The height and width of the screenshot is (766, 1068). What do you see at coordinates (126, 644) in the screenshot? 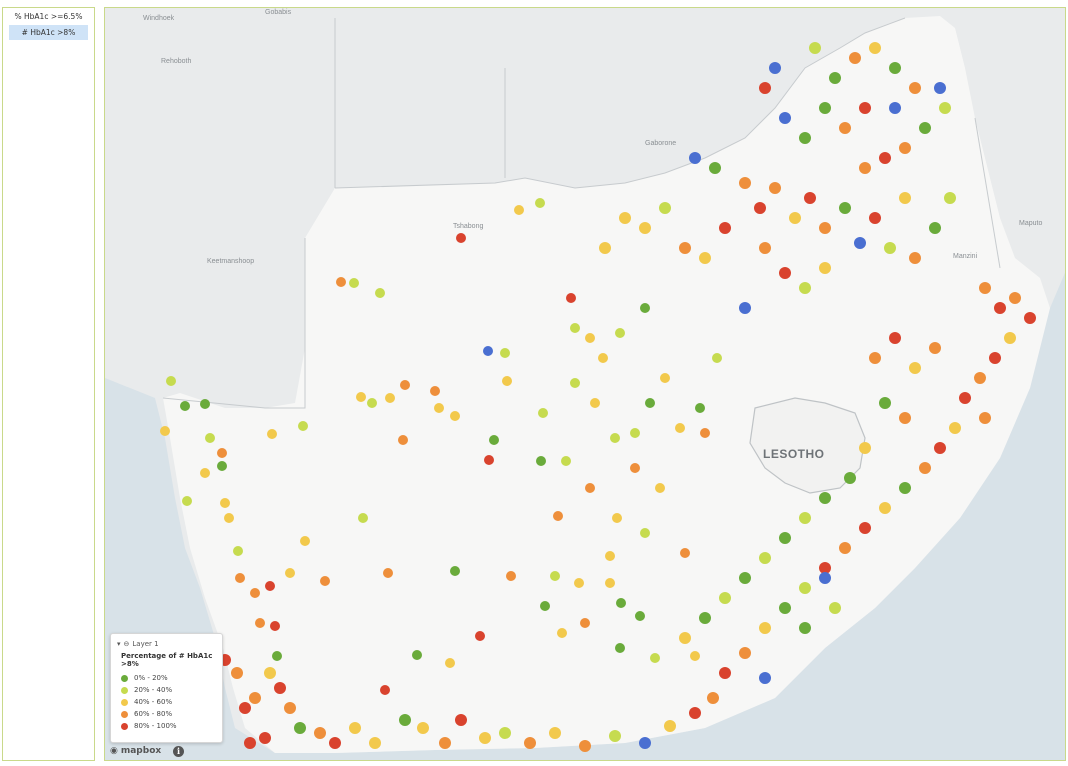
I see `layer-icon: ⊖` at bounding box center [126, 644].